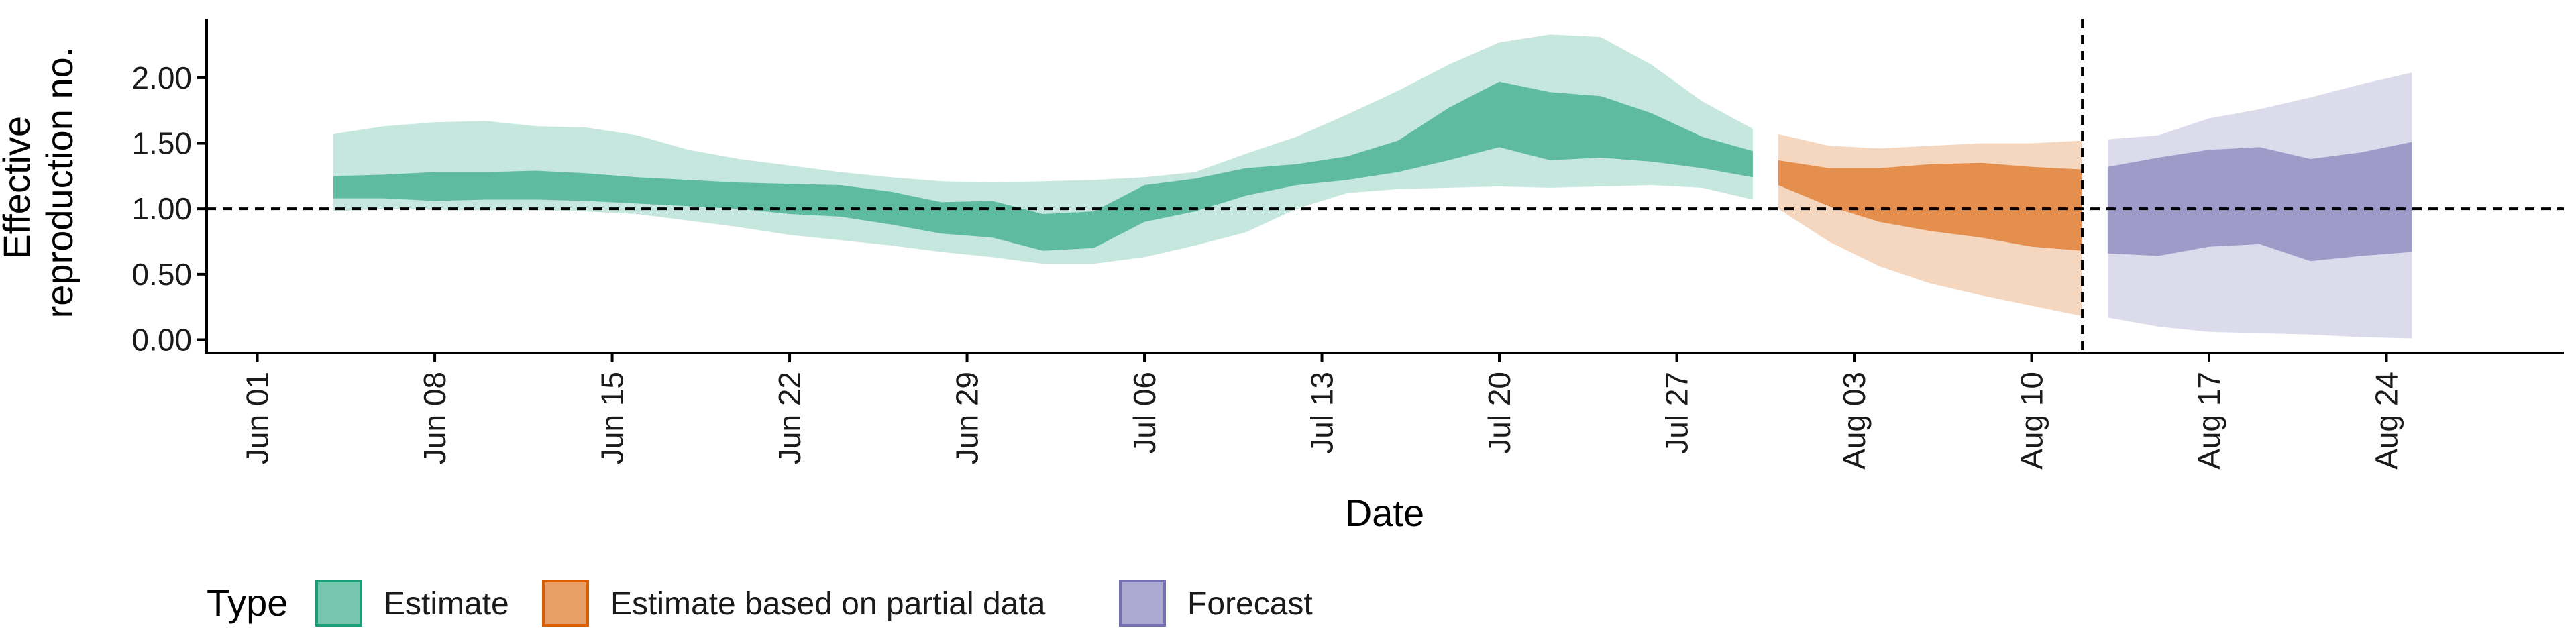  I want to click on y-tick-label: 2.00, so click(161, 77).